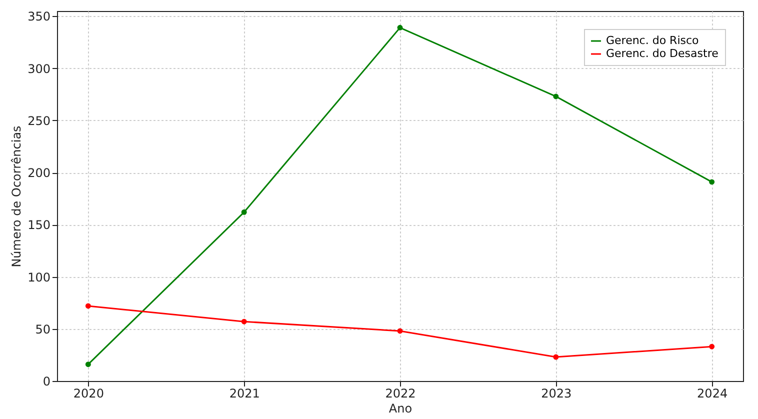 The width and height of the screenshot is (758, 419). Describe the element at coordinates (400, 409) in the screenshot. I see `x-axis-title: Ano` at that location.